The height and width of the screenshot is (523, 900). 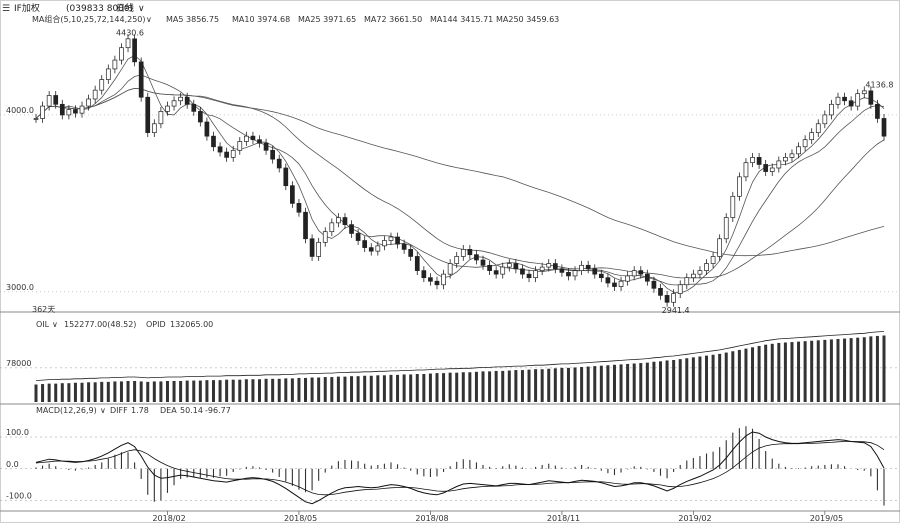 I want to click on macd-title: MACD(12,26,9), so click(x=66, y=410).